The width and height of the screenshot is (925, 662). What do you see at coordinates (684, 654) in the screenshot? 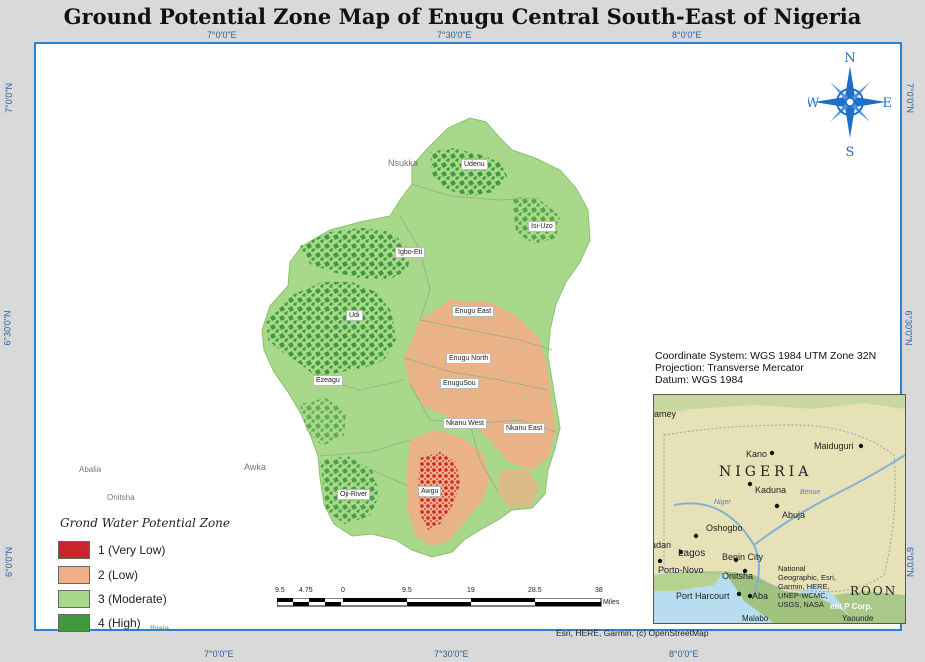
I see `tick-bottom-8e: 8°0'0"E` at bounding box center [684, 654].